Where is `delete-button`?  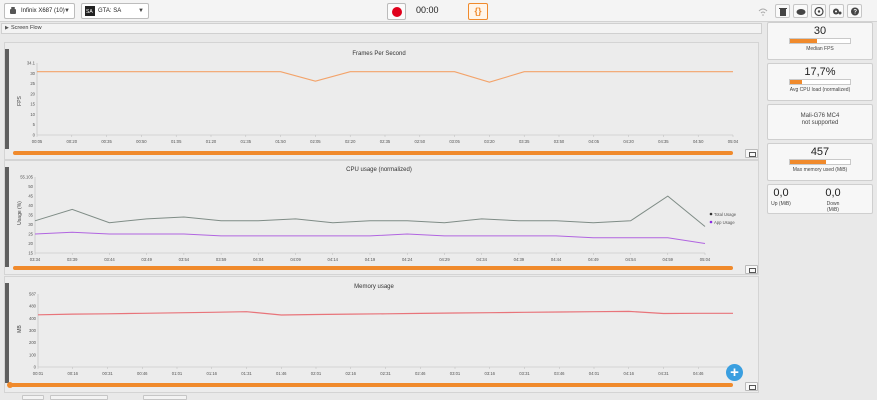
delete-button is located at coordinates (782, 11).